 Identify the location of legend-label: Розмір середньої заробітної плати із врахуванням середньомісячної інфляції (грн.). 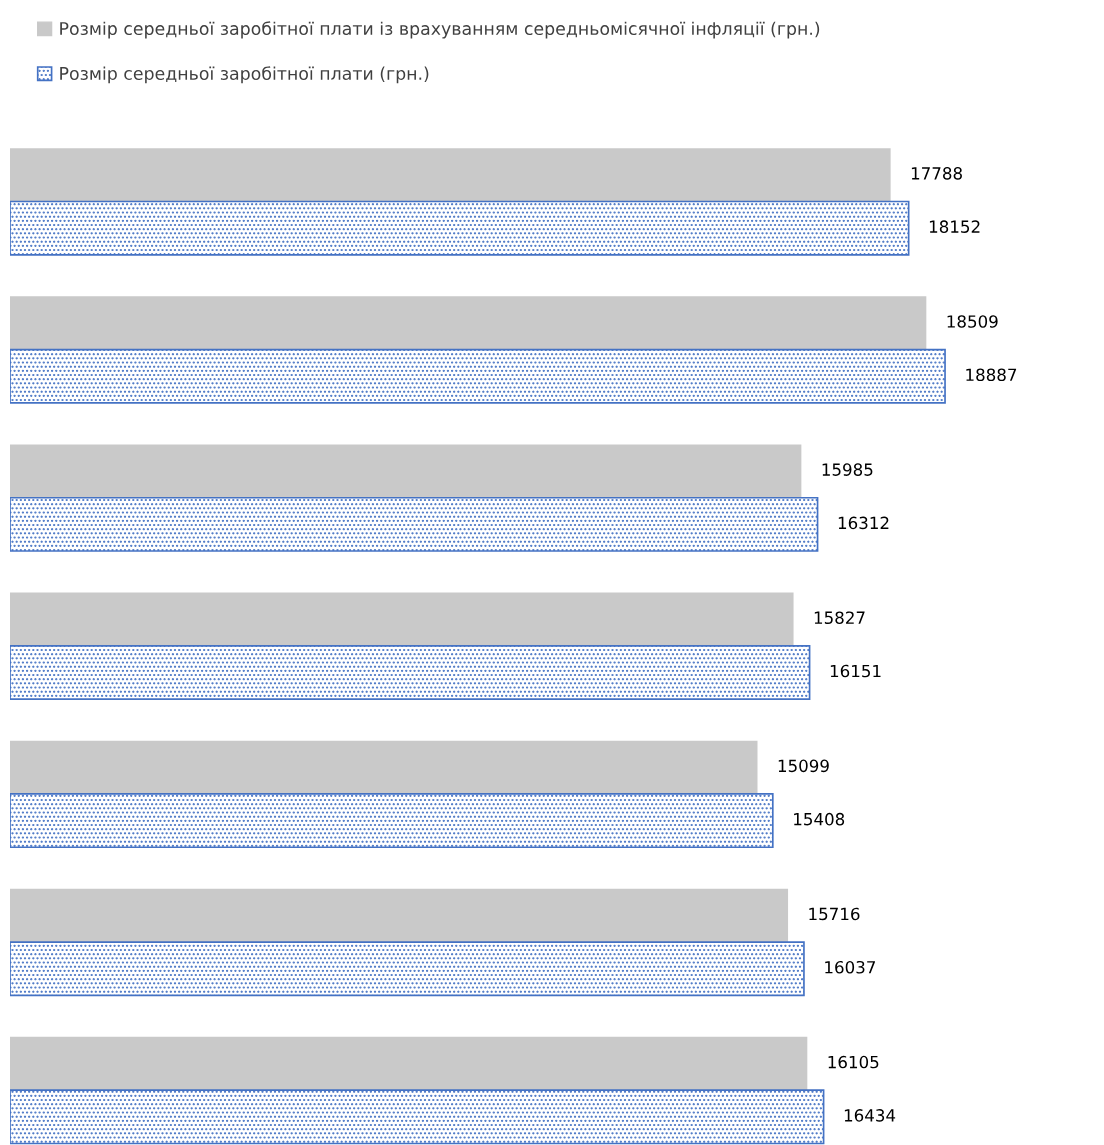
(440, 30).